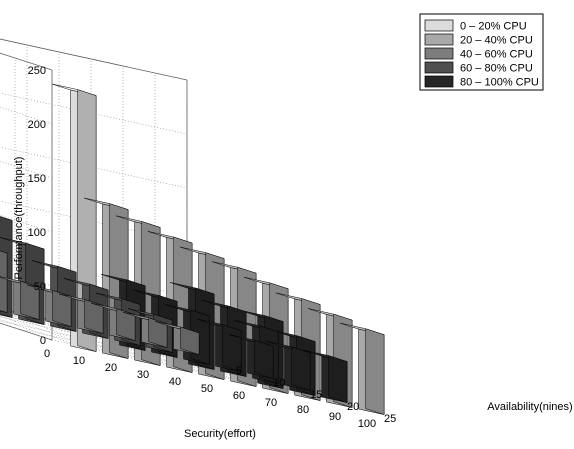 This screenshot has width=574, height=449. Describe the element at coordinates (390, 419) in the screenshot. I see `y-tick-label: 25` at that location.